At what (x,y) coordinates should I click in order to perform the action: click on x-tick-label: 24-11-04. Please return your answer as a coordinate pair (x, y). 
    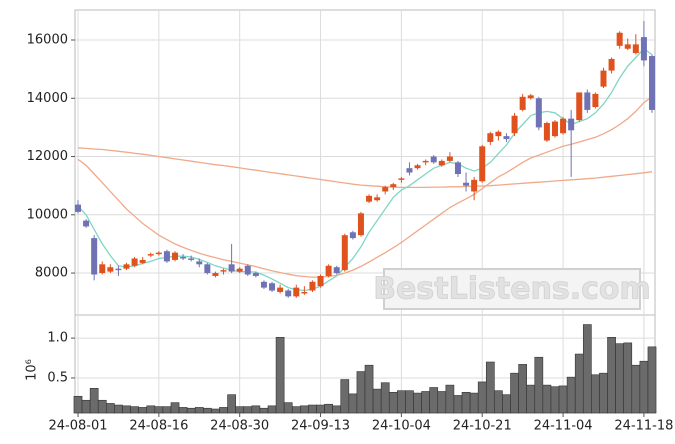
    Looking at the image, I should click on (563, 426).